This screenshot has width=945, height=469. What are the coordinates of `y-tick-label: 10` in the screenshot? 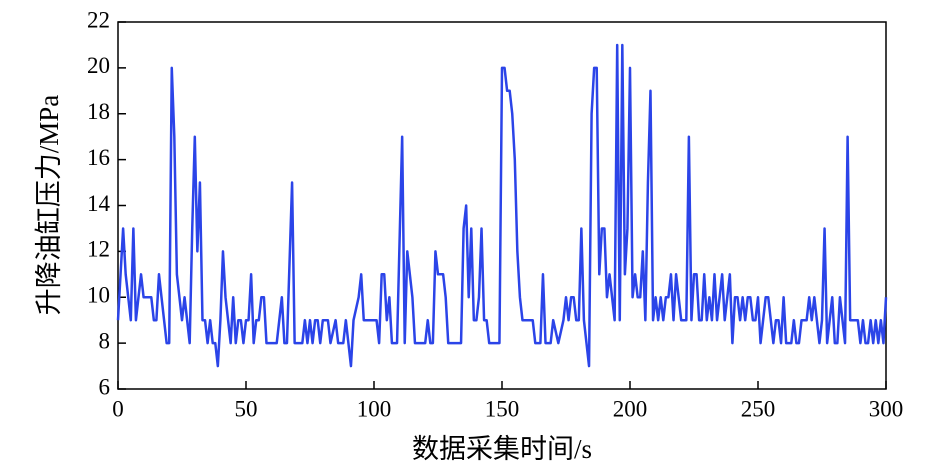 It's located at (98, 295).